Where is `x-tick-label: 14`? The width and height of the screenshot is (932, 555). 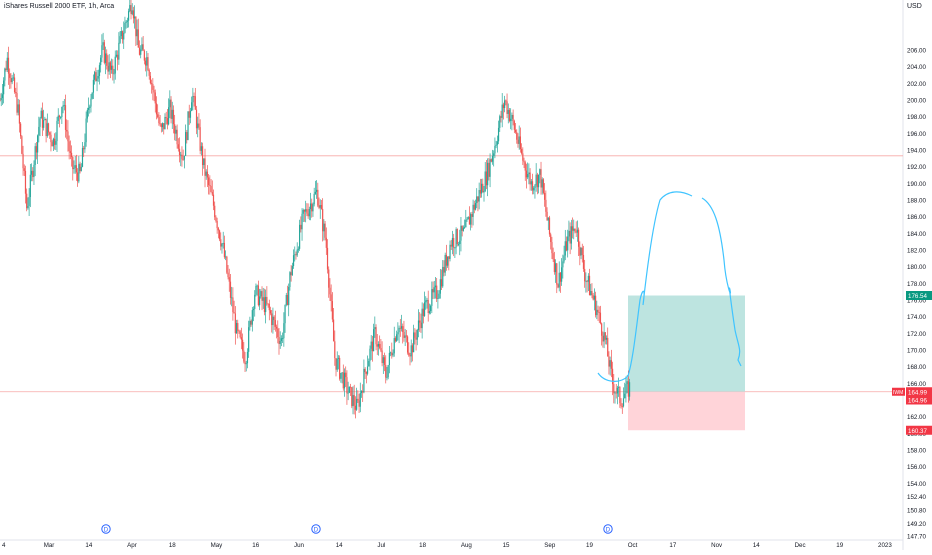 x-tick-label: 14 is located at coordinates (88, 545).